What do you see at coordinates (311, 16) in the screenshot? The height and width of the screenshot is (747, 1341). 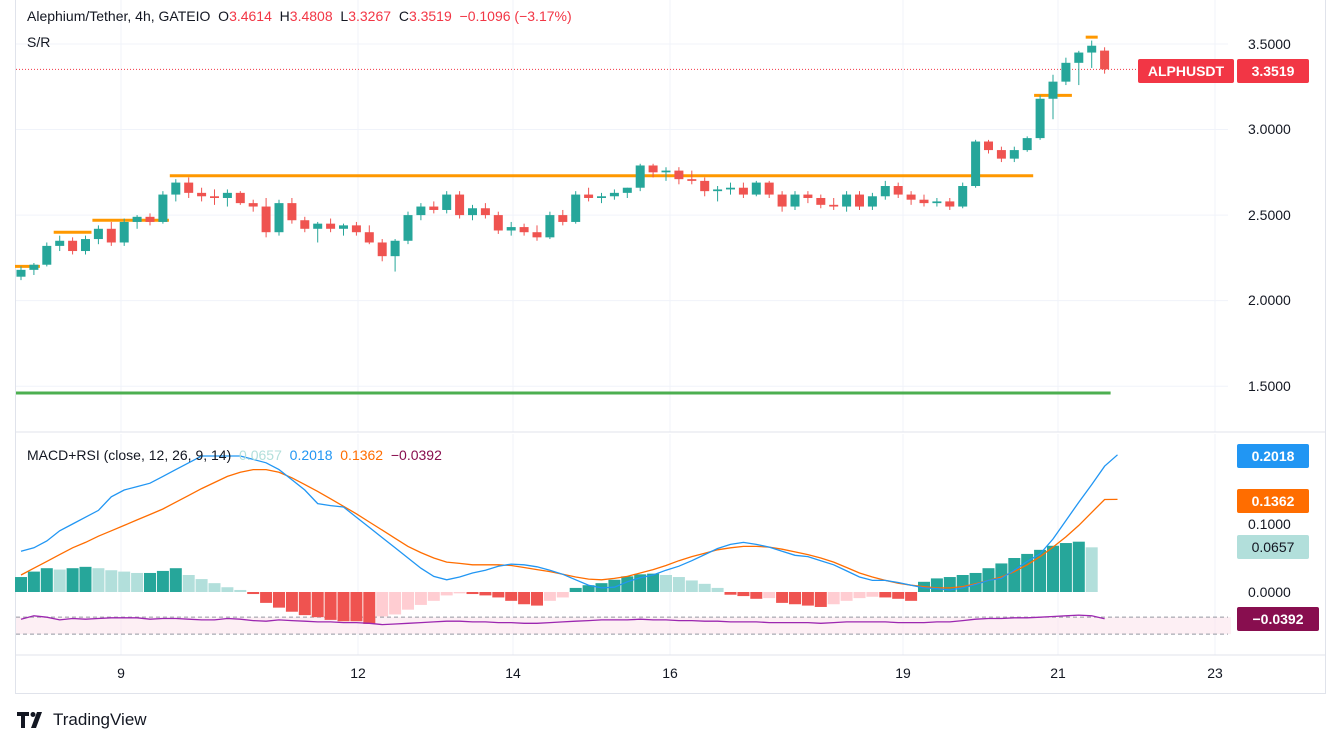 I see `high-value: 3.4808` at bounding box center [311, 16].